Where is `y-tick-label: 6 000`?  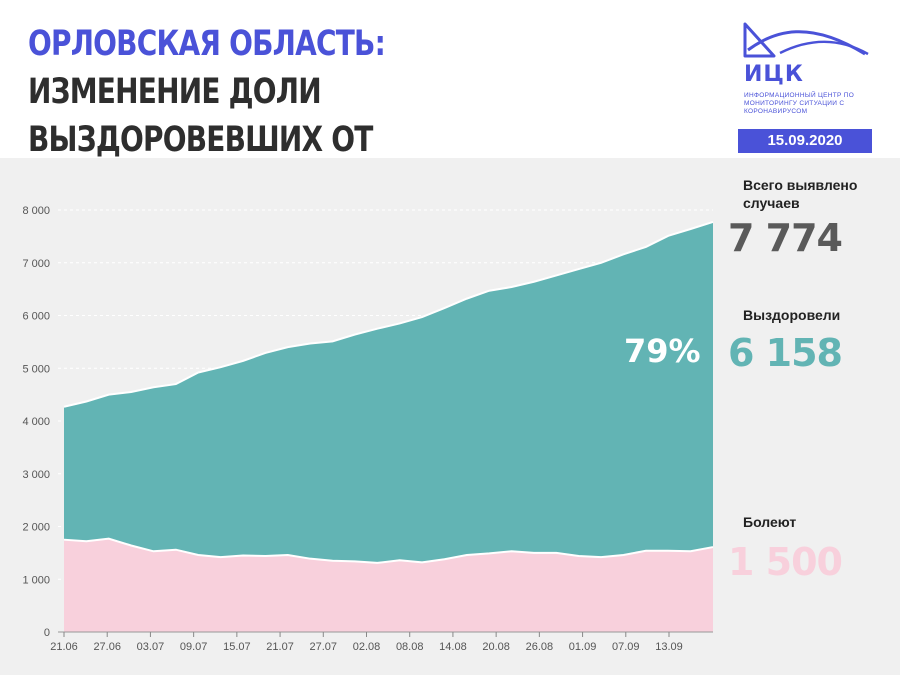 y-tick-label: 6 000 is located at coordinates (36, 317).